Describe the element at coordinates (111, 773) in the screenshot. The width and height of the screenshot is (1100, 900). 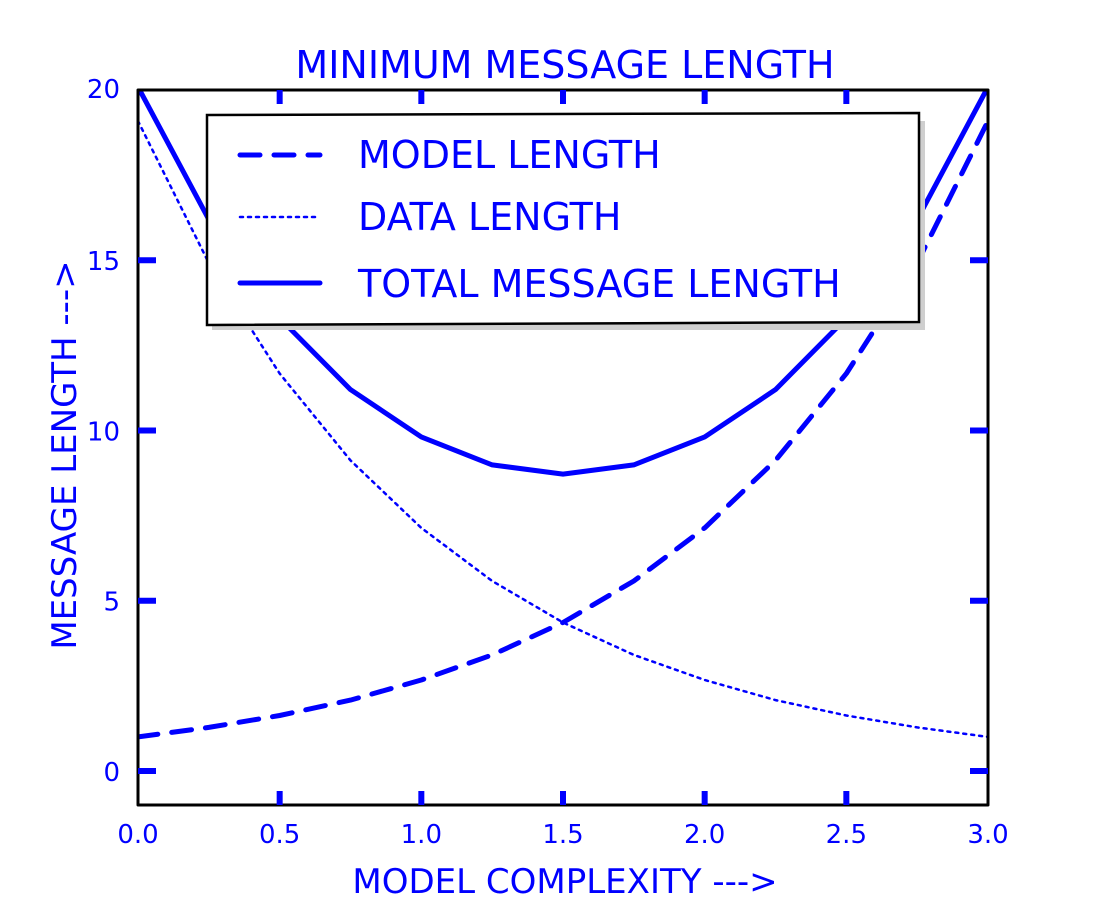
I see `y-tick-label-0: 0` at that location.